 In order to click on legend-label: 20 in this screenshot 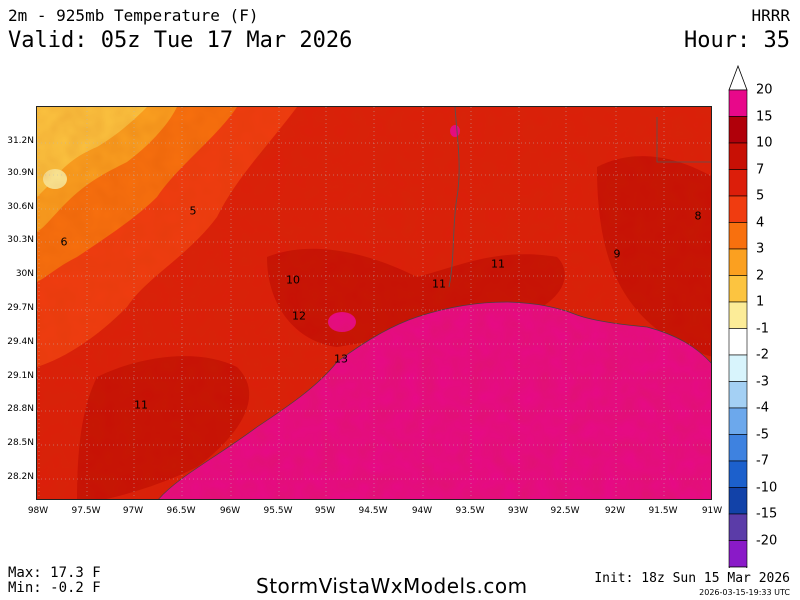, I will do `click(764, 90)`.